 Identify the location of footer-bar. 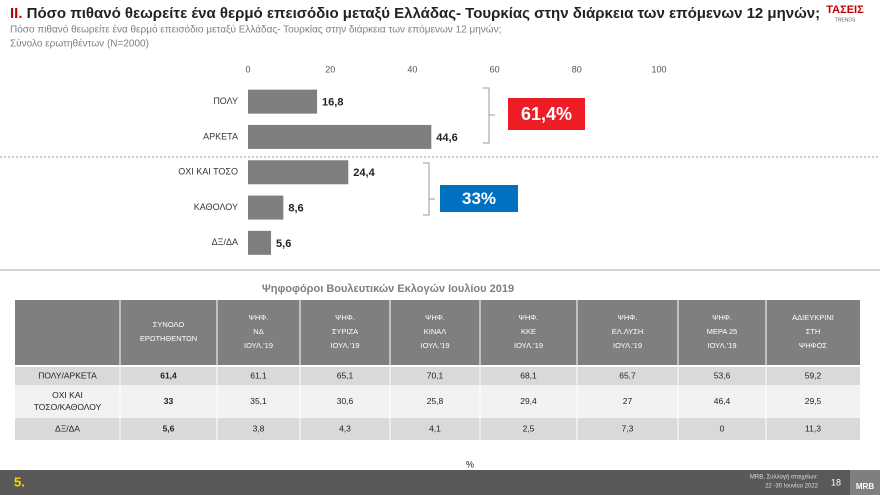
(440, 482).